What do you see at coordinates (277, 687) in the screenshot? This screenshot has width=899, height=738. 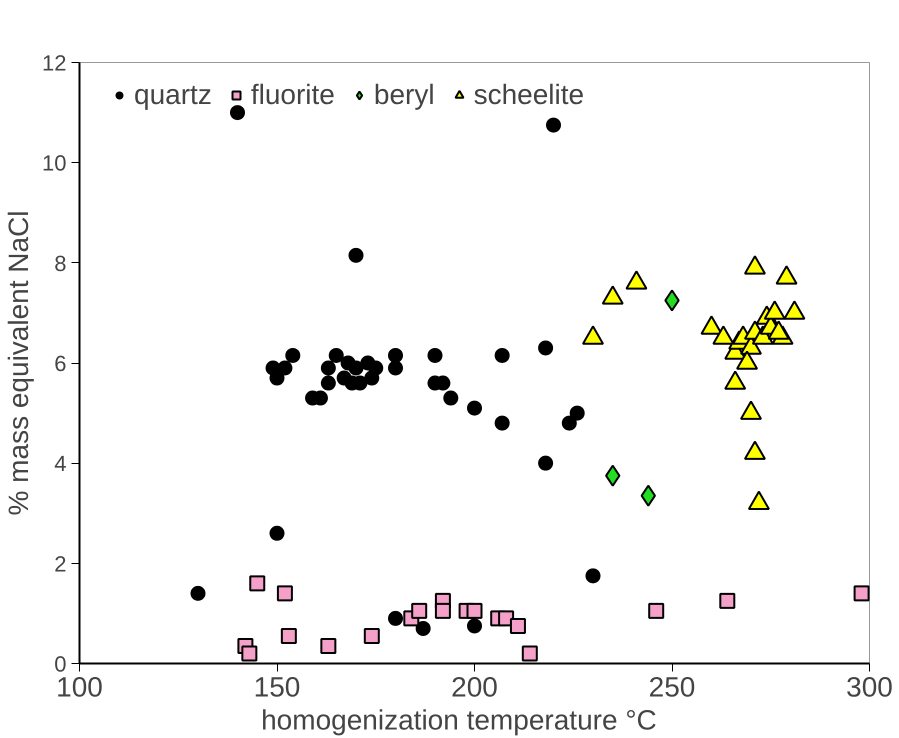 I see `x-tick-label: 150` at bounding box center [277, 687].